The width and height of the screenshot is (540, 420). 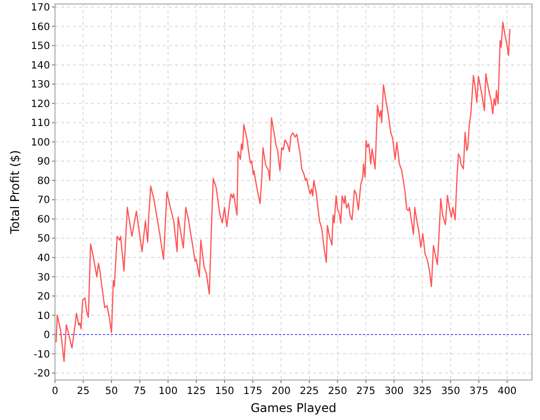 I want to click on y-tick-label: 0, so click(x=47, y=336).